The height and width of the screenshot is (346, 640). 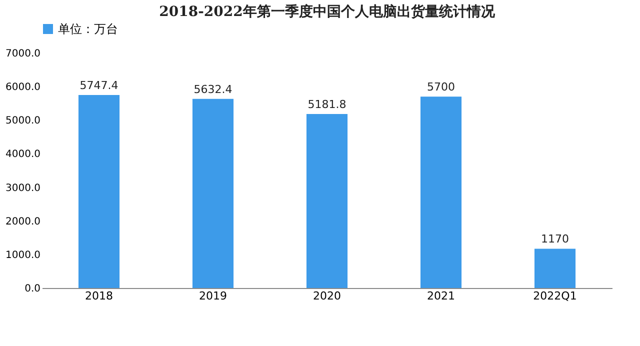 I want to click on data-label: 1170, so click(x=555, y=239).